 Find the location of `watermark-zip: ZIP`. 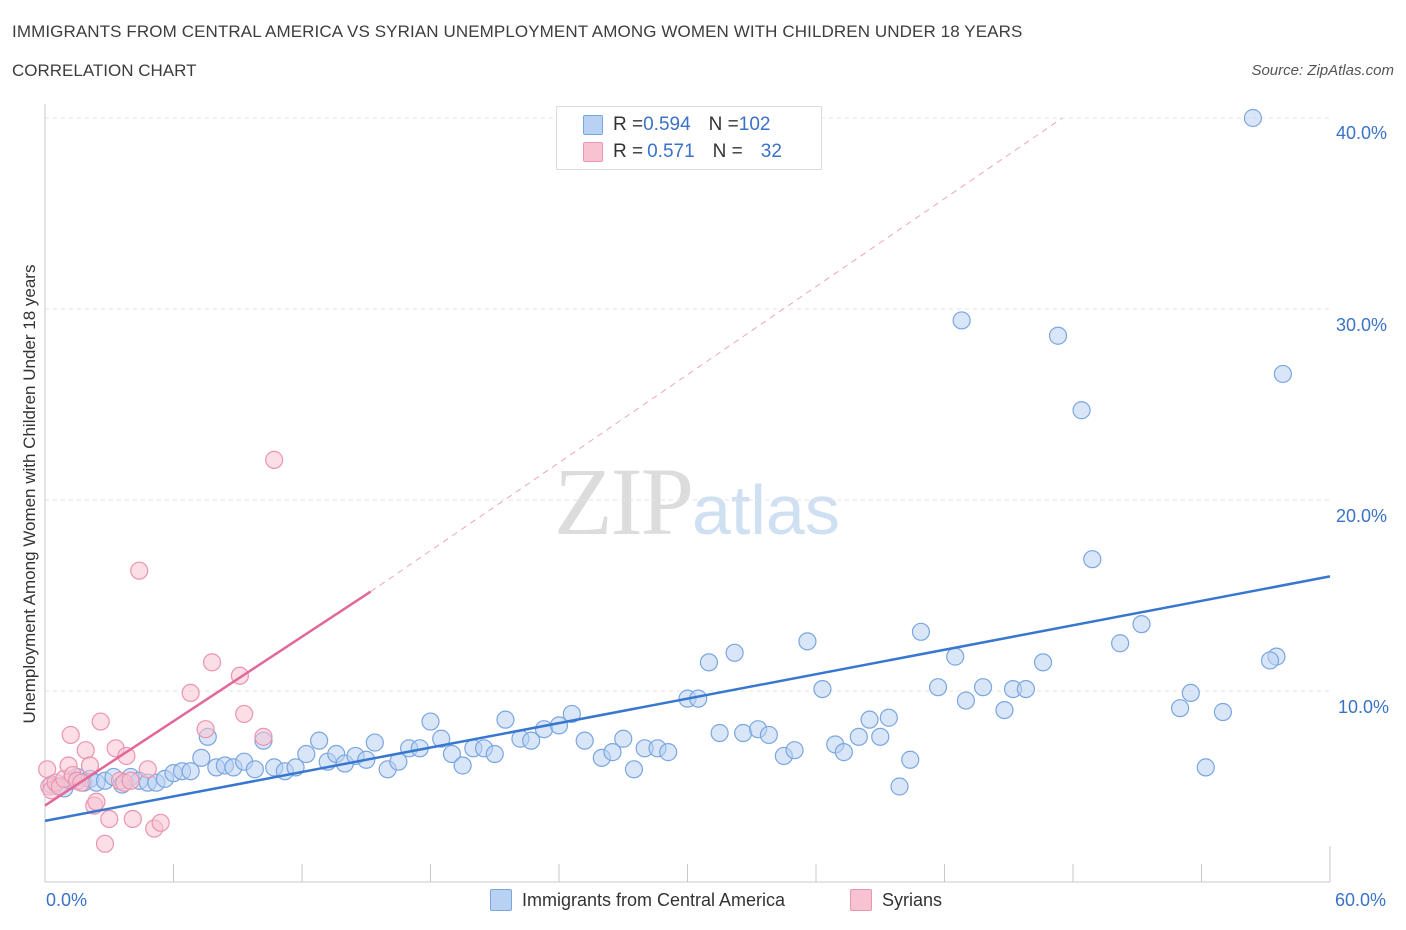

watermark-zip: ZIP is located at coordinates (624, 501).